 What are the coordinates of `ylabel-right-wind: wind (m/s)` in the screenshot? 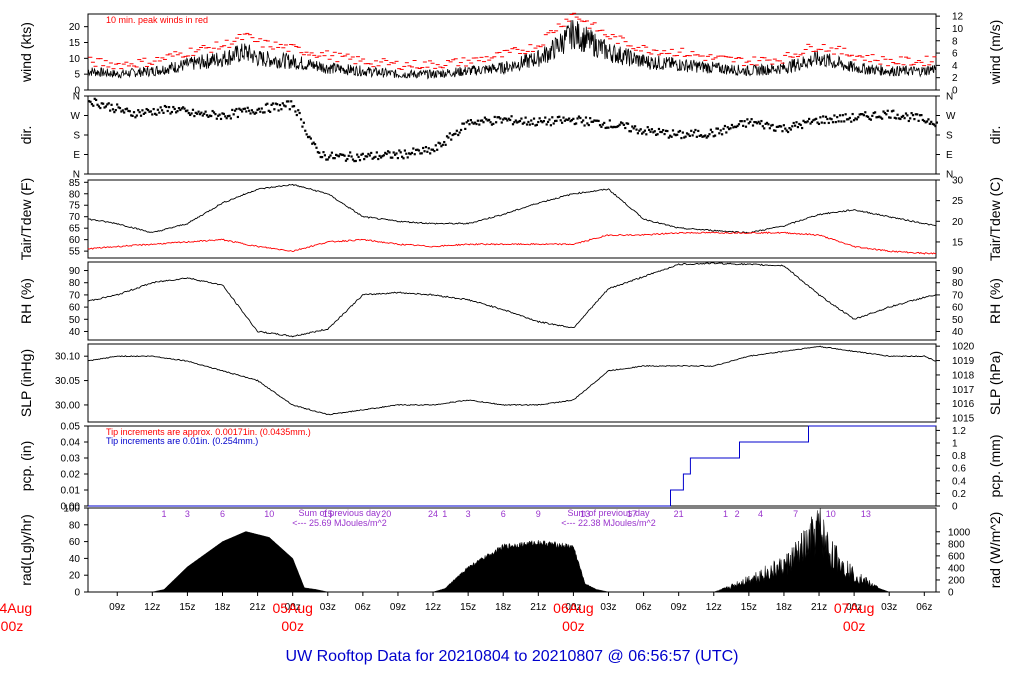 It's located at (995, 53).